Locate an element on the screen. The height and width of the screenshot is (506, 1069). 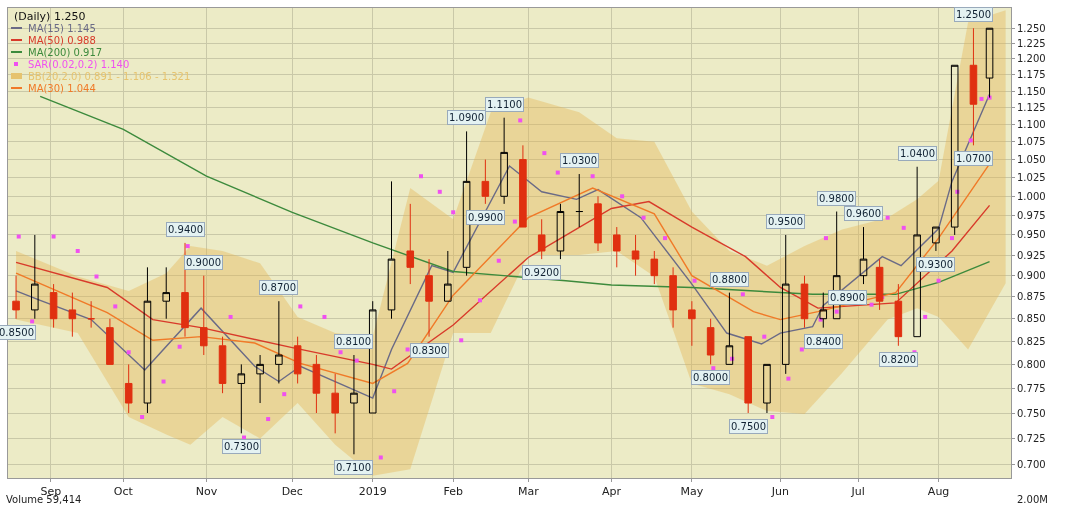
y-tick-label: 1.100 is located at coordinates (1031, 125).